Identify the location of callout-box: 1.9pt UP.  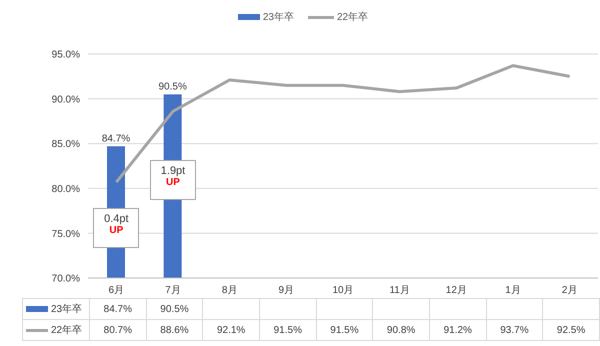
(173, 180).